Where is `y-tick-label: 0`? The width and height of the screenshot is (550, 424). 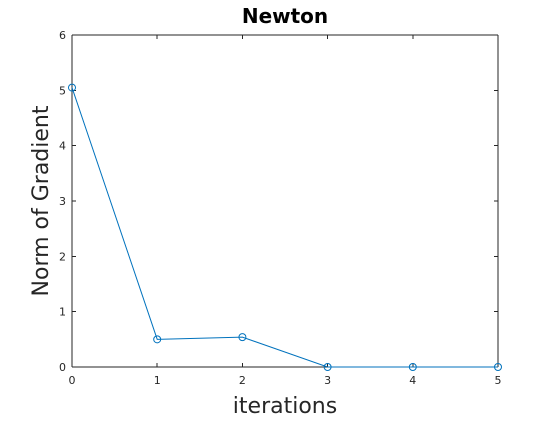
y-tick-label: 0 is located at coordinates (62, 367).